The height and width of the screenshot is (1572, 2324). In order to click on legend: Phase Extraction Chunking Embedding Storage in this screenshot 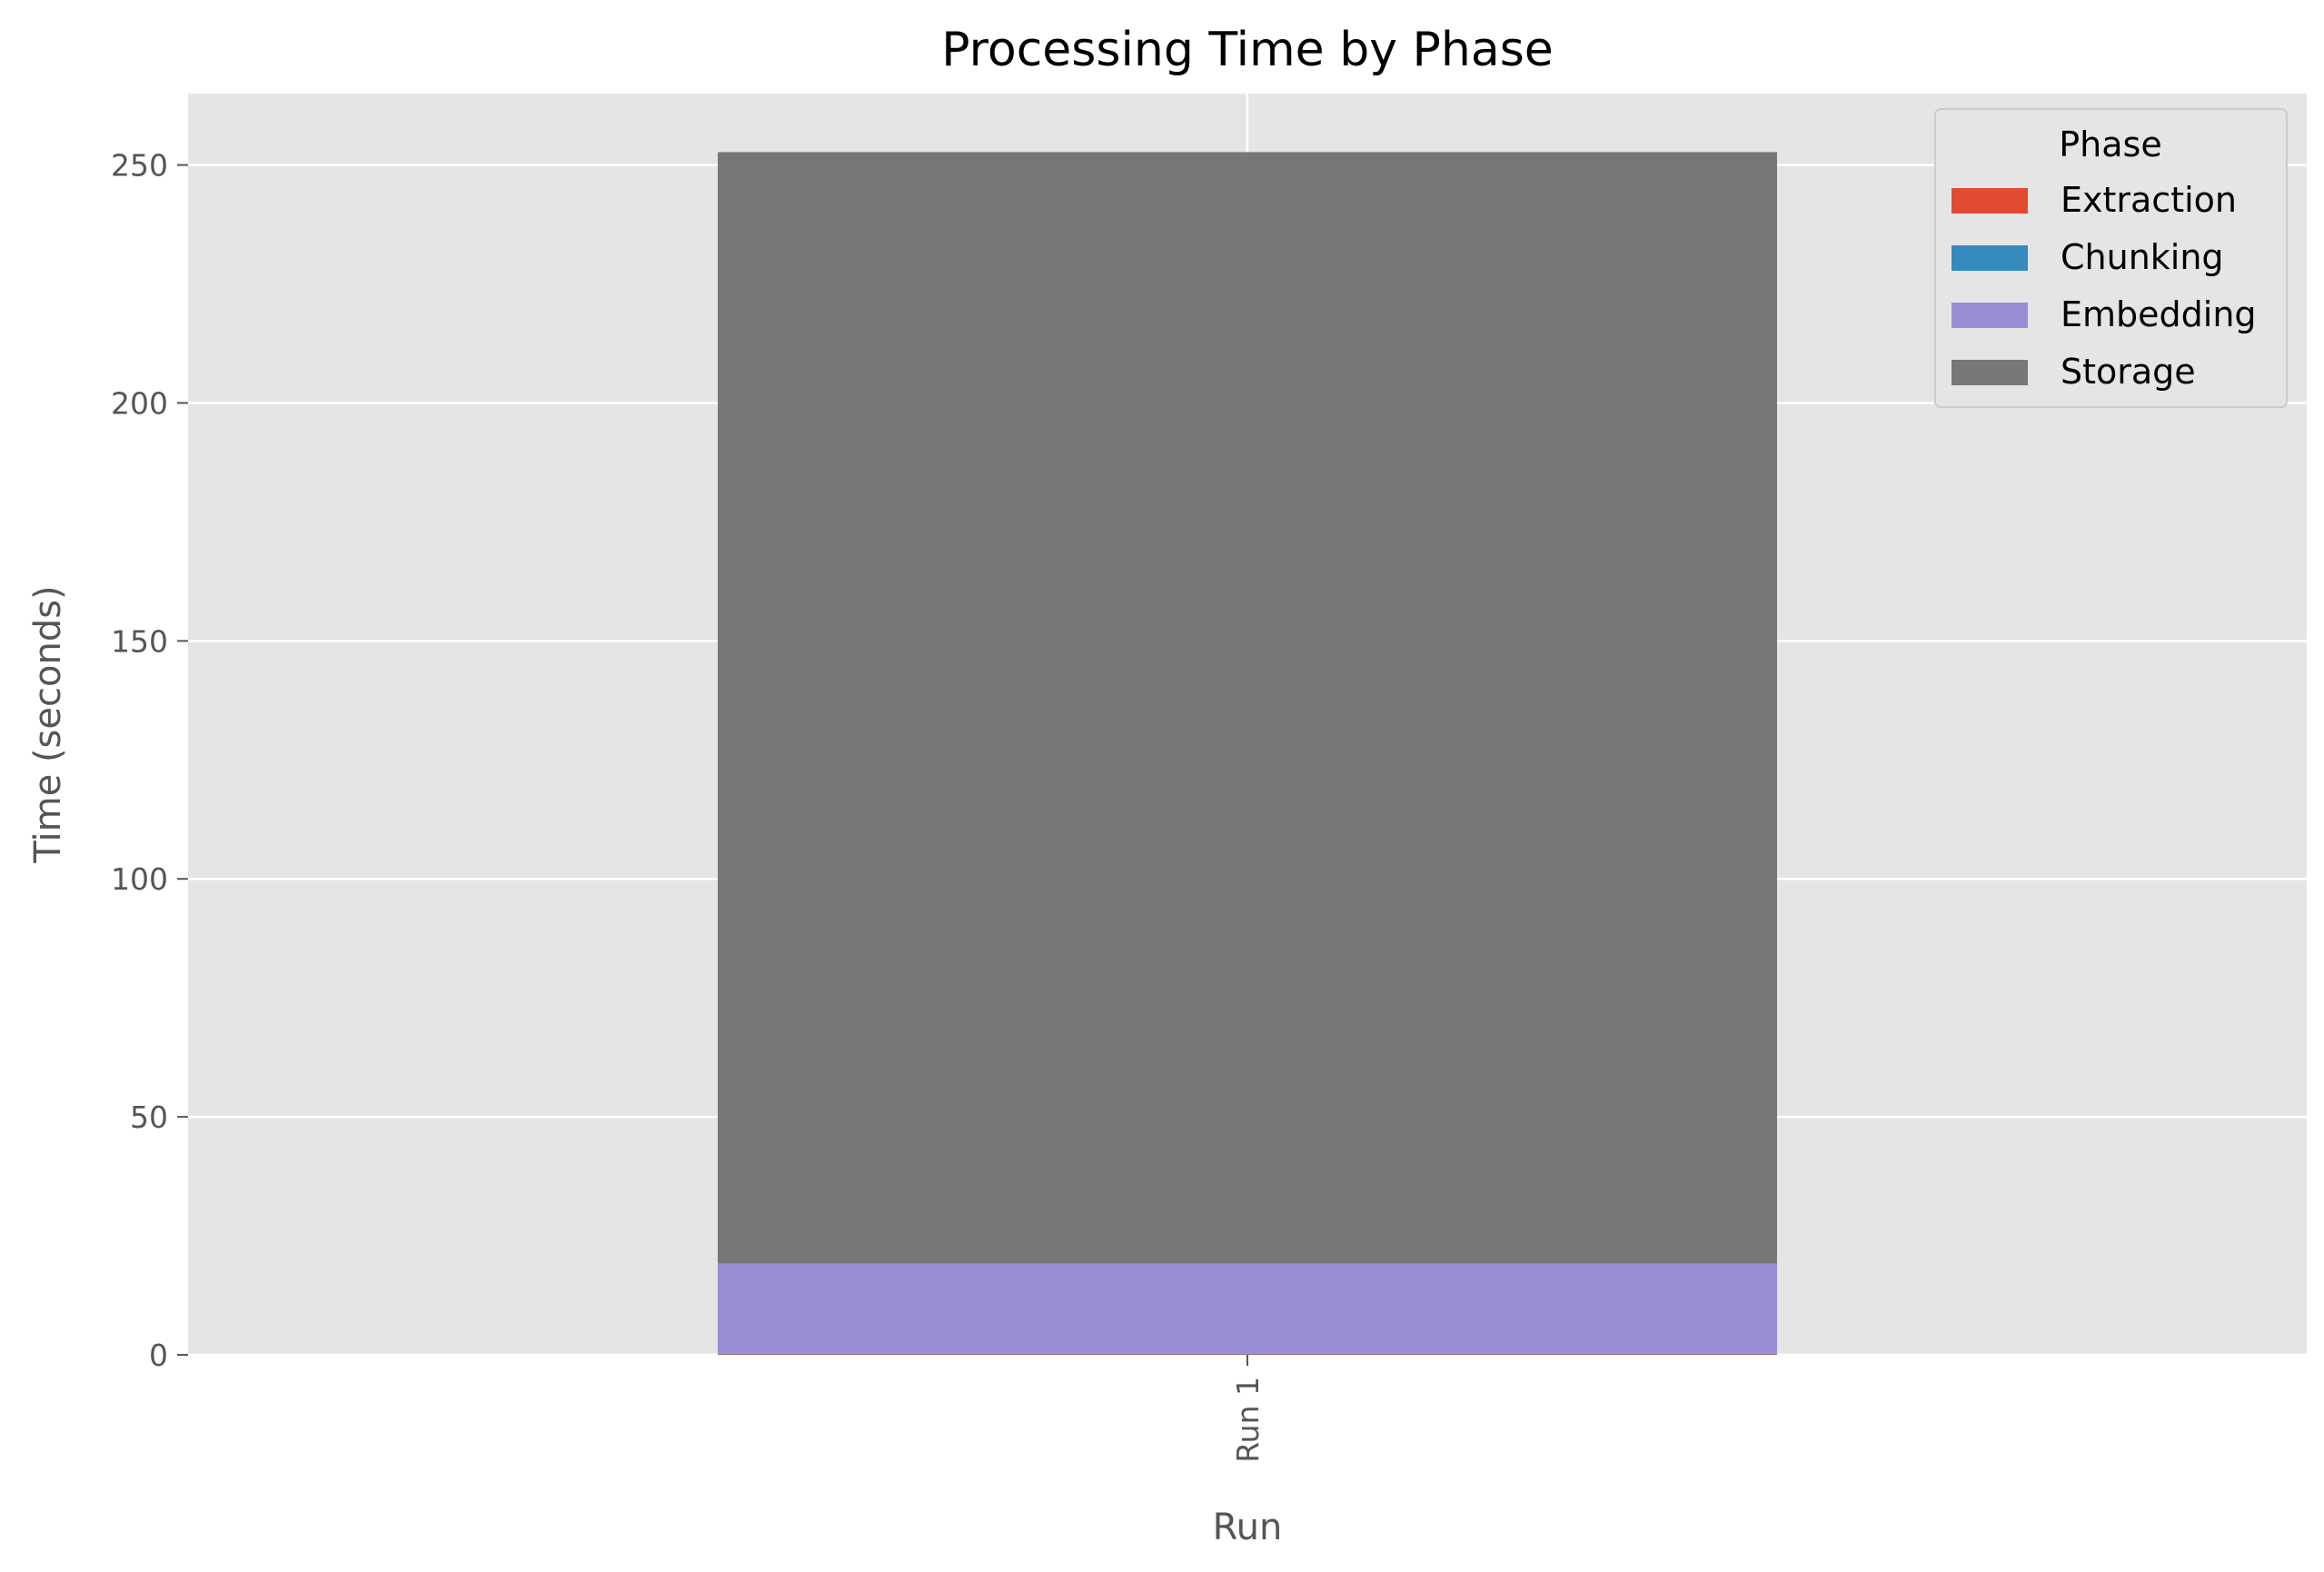, I will do `click(2111, 258)`.